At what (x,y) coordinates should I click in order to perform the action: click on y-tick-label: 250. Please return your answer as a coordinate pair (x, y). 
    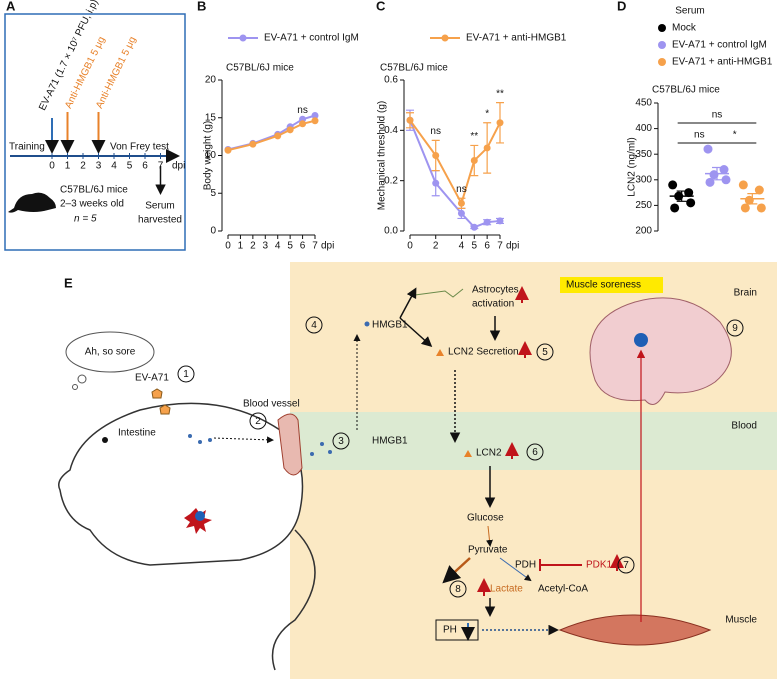
    Looking at the image, I should click on (643, 205).